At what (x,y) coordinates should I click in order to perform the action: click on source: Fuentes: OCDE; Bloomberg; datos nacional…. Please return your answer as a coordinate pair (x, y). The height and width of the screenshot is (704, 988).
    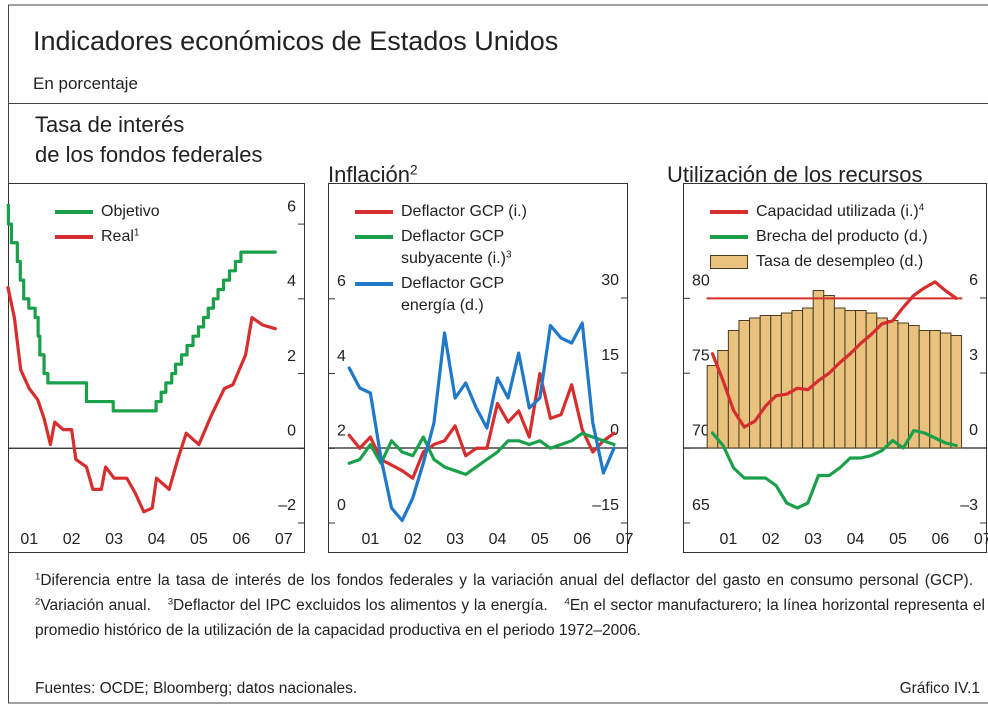
    Looking at the image, I should click on (196, 688).